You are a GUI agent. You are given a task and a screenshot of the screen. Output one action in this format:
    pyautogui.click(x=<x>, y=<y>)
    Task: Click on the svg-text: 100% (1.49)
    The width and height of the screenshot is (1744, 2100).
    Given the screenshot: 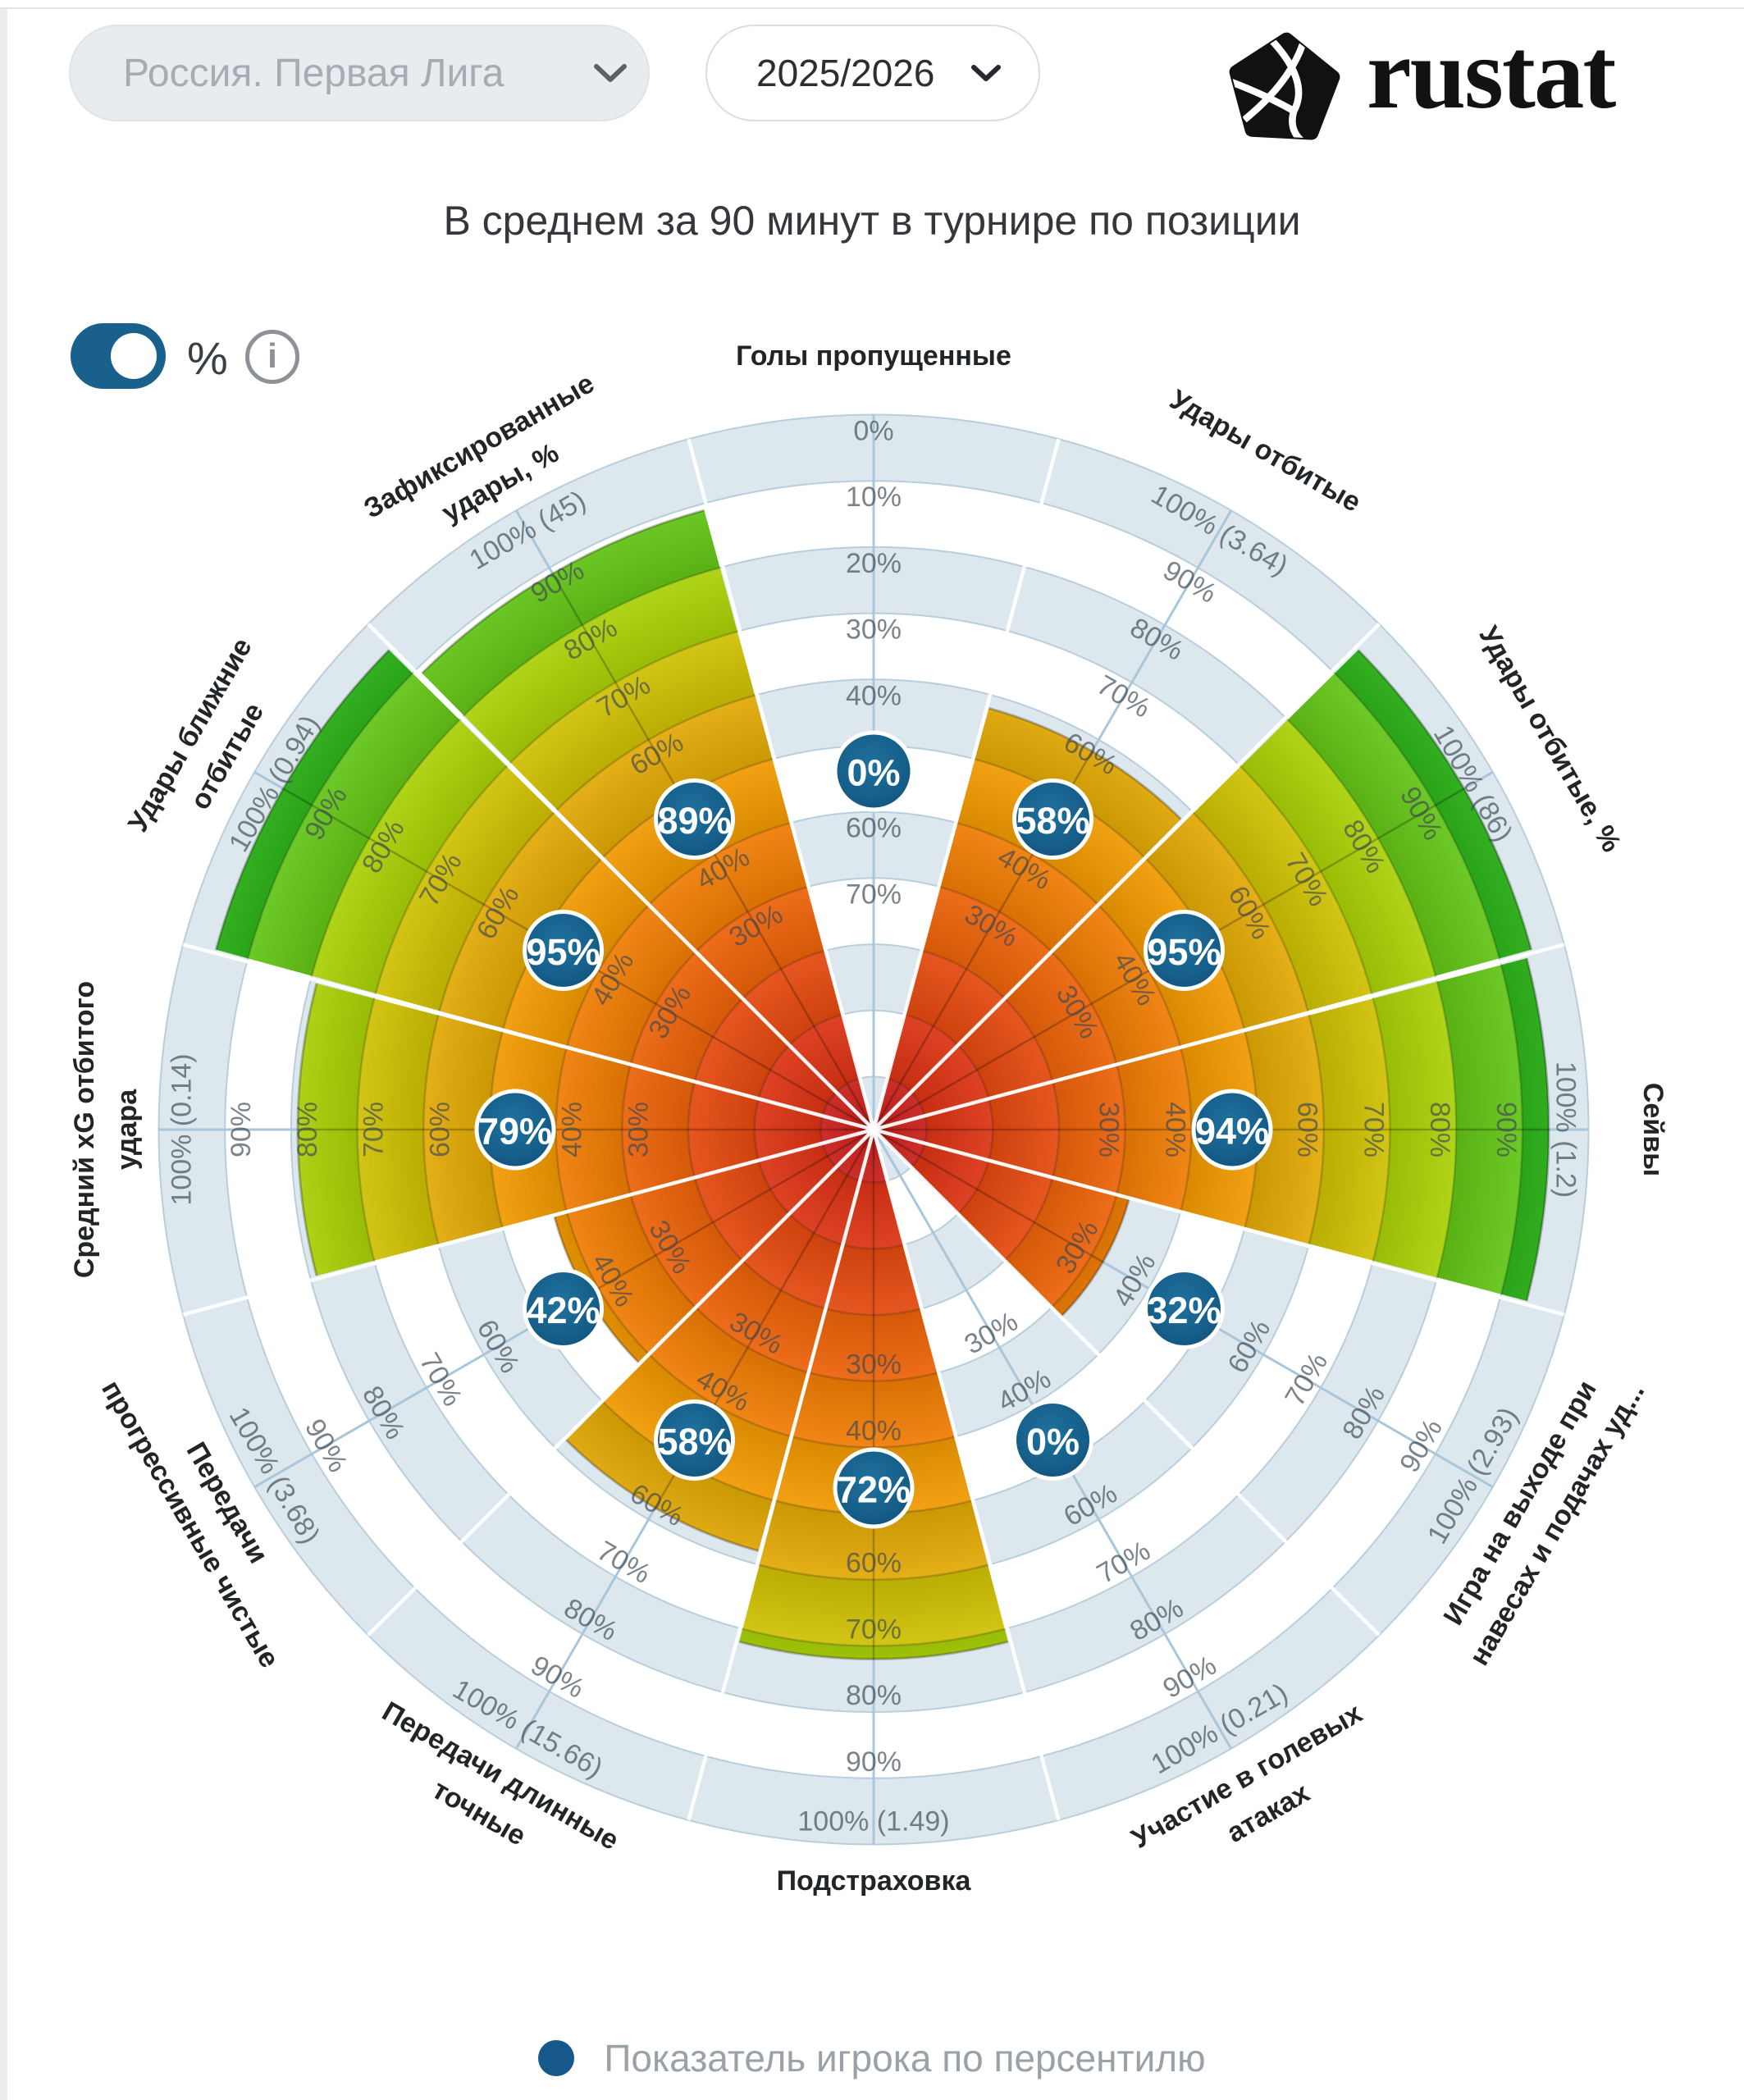 What is the action you would take?
    pyautogui.click(x=873, y=1822)
    